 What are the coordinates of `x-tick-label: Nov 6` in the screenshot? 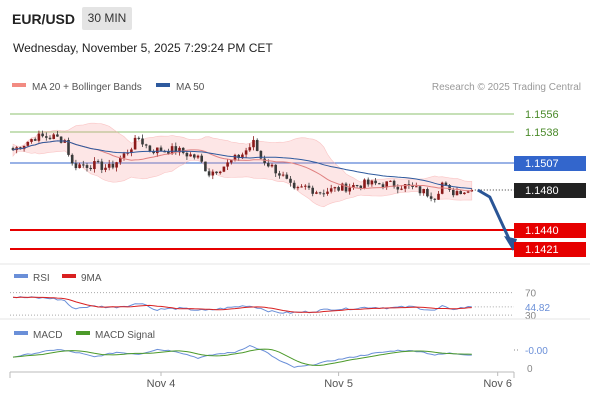 It's located at (497, 384).